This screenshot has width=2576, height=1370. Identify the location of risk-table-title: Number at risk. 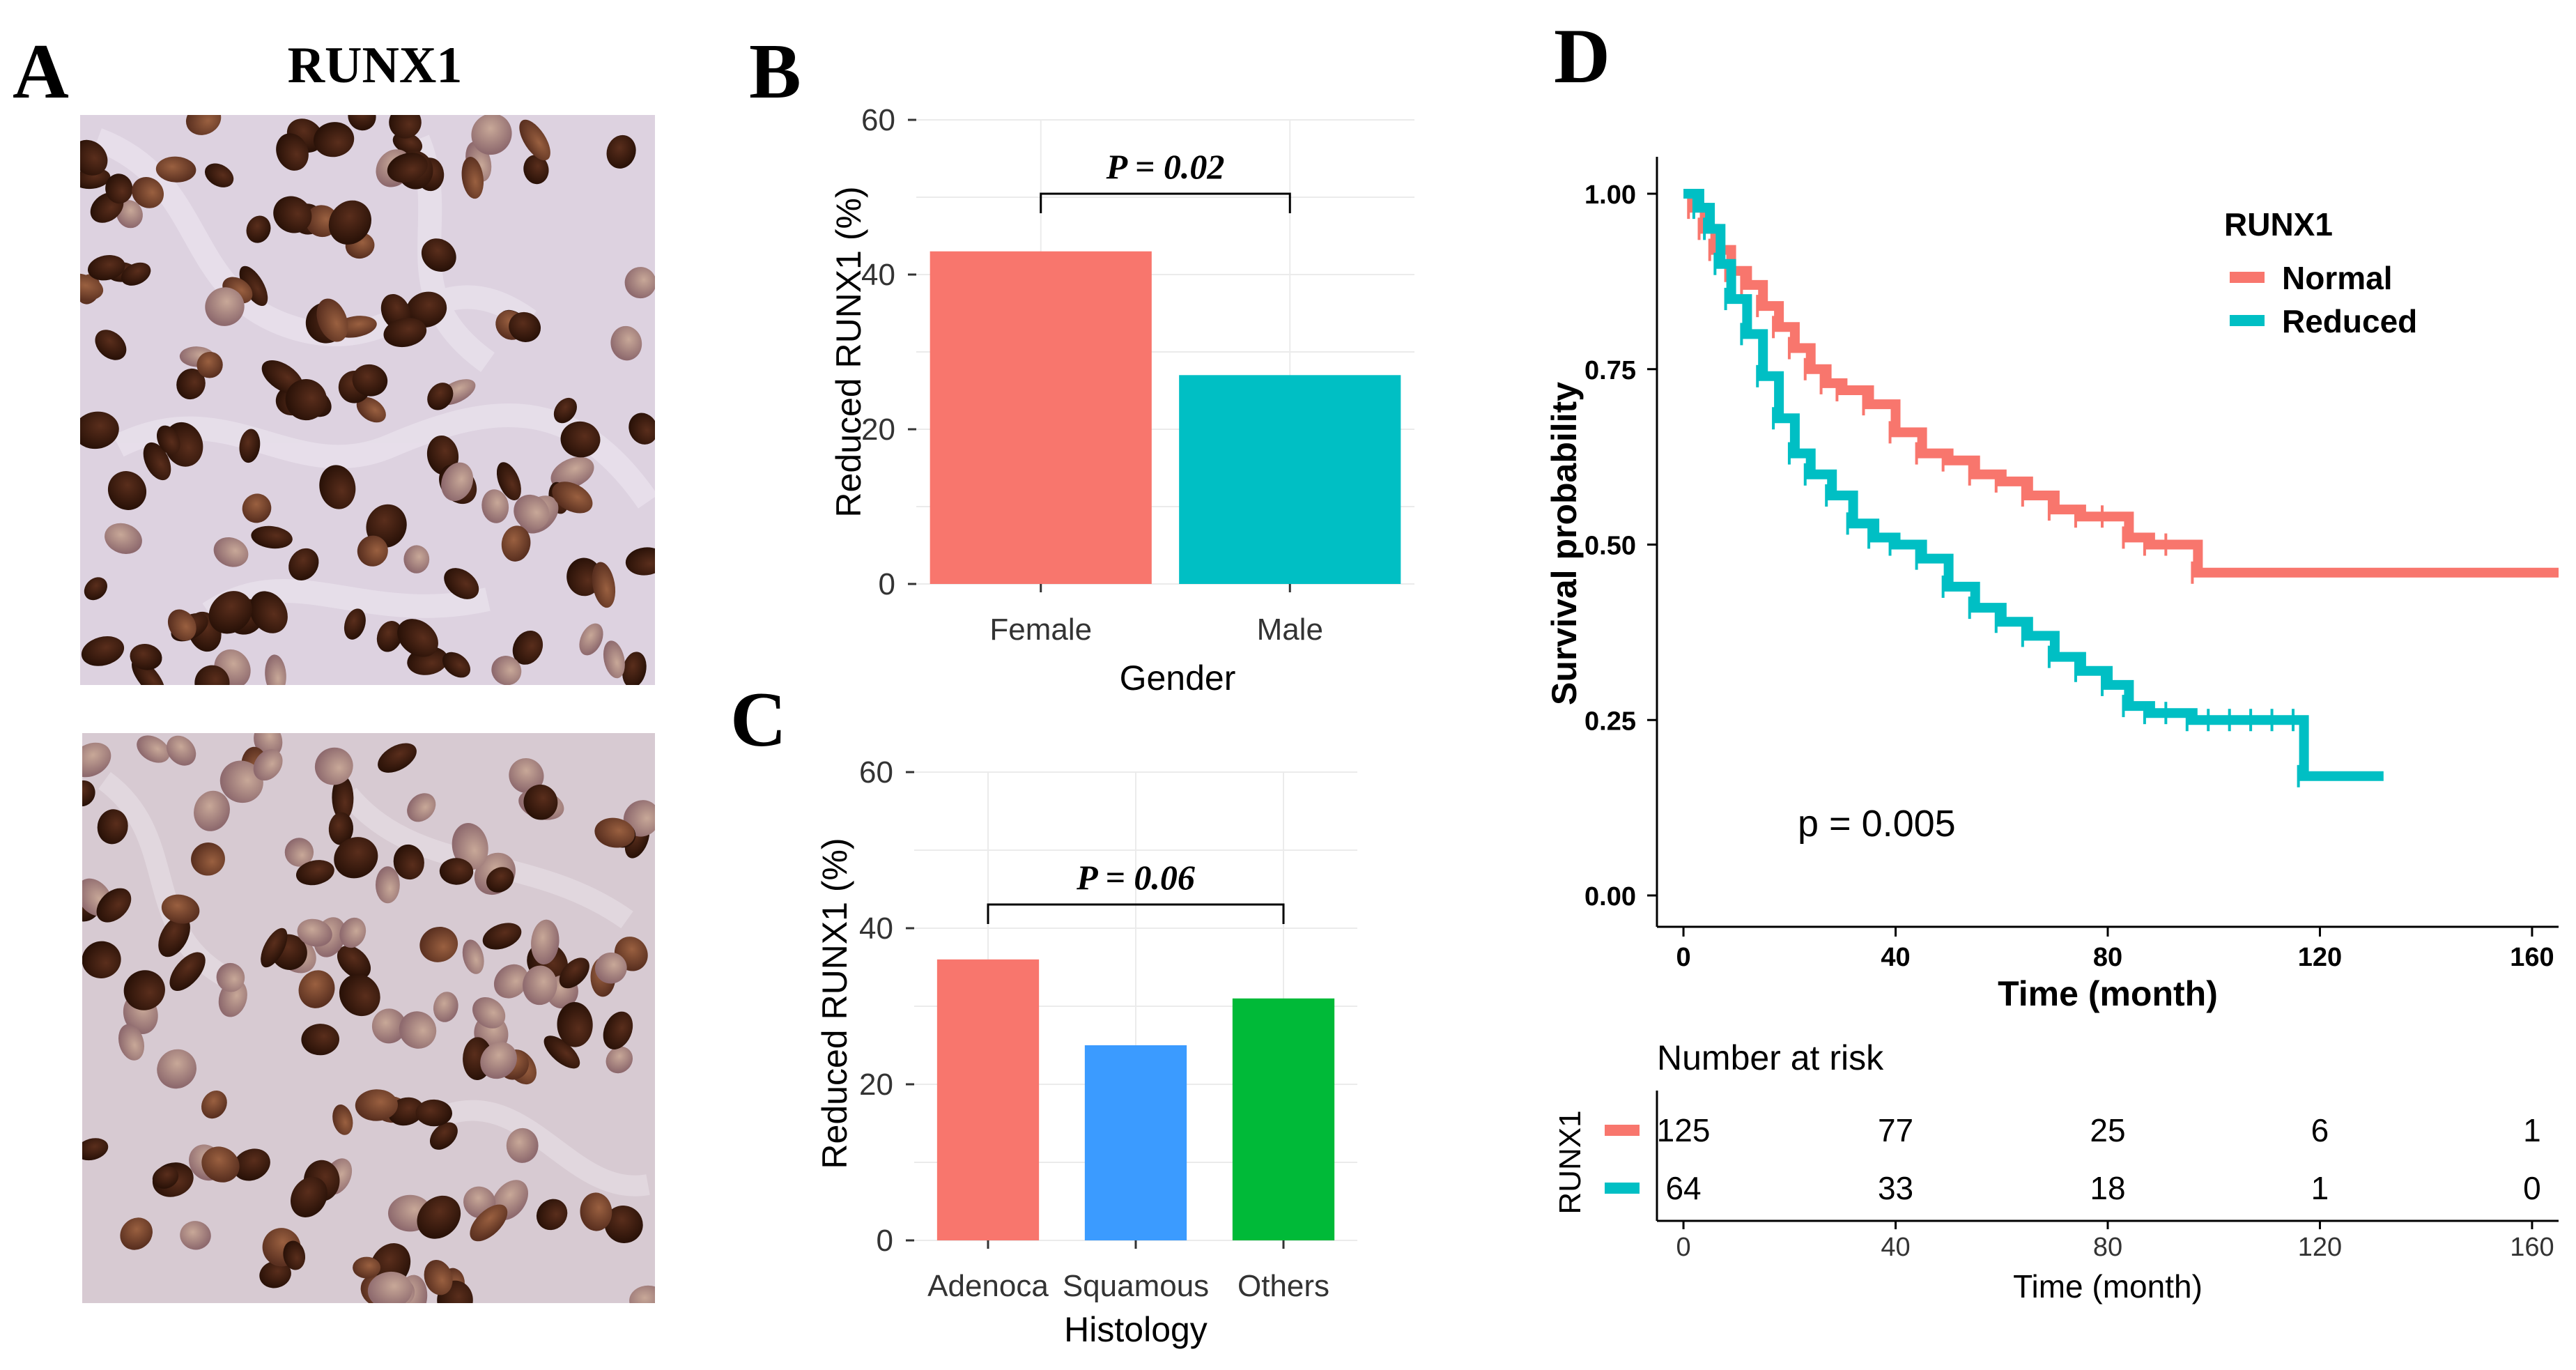
(1770, 1057).